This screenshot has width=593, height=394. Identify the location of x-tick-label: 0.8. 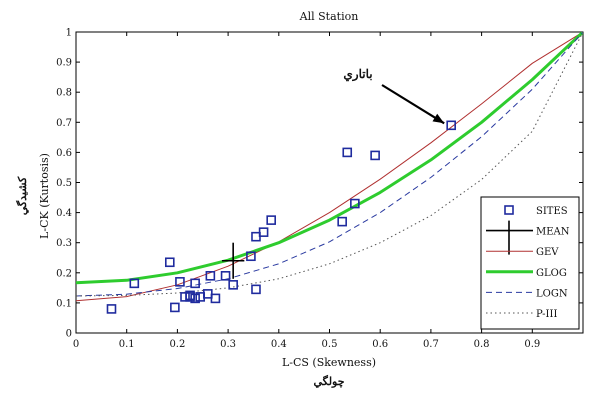
(482, 344).